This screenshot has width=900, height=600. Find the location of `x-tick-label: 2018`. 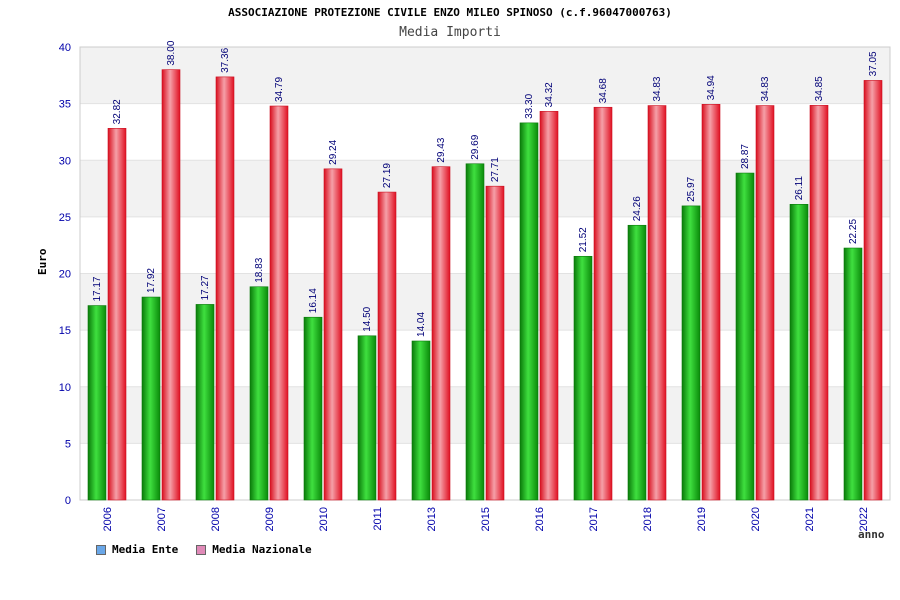

x-tick-label: 2018 is located at coordinates (648, 519).